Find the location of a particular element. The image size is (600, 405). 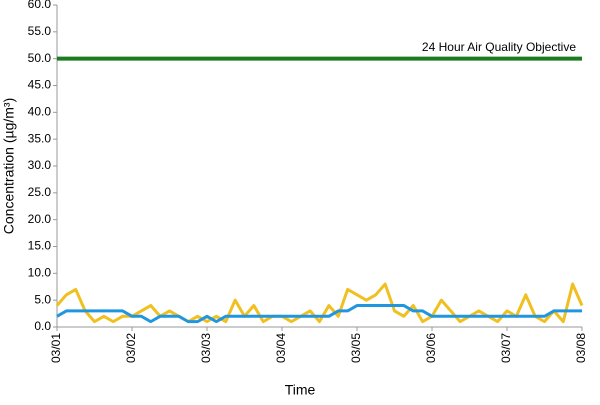

x-axis-title: Time is located at coordinates (300, 390).